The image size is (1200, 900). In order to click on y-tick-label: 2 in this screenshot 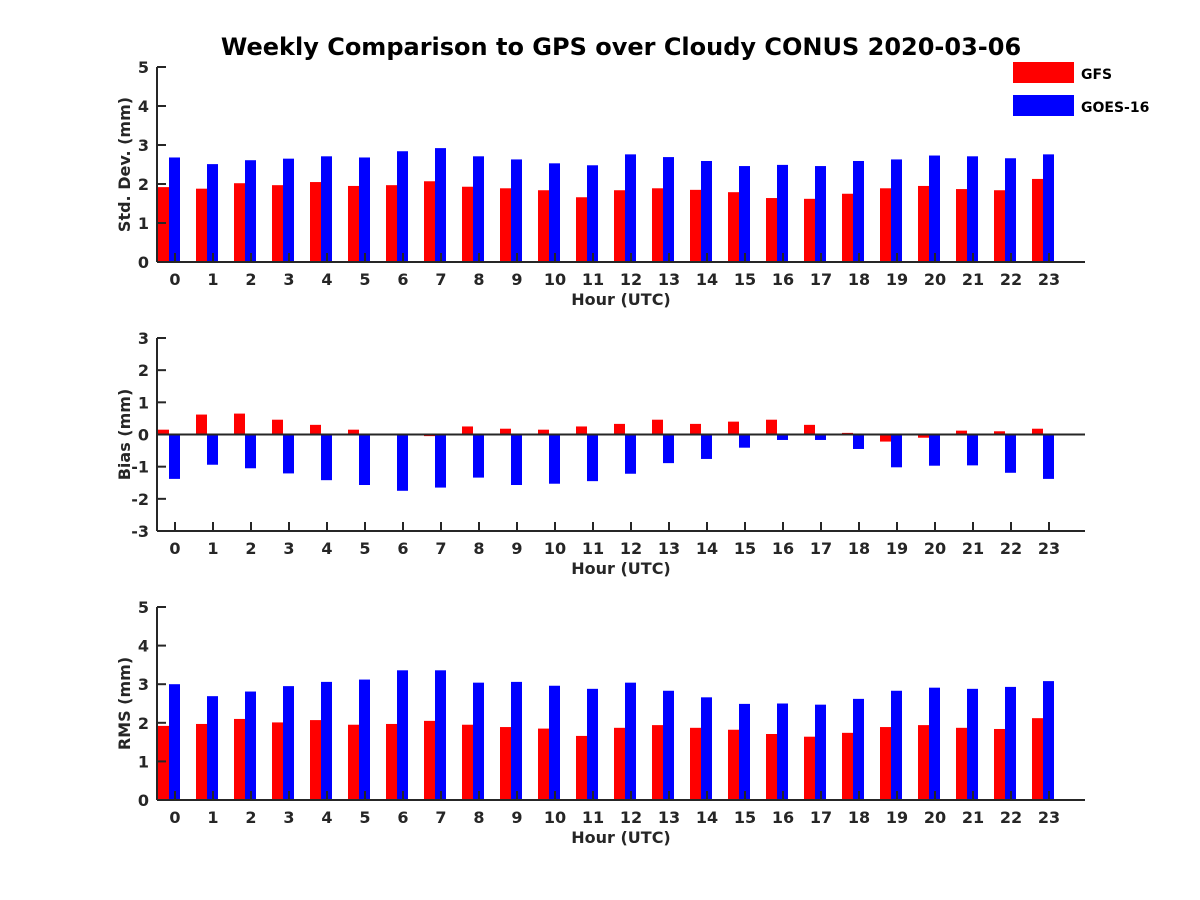, I will do `click(143, 723)`.